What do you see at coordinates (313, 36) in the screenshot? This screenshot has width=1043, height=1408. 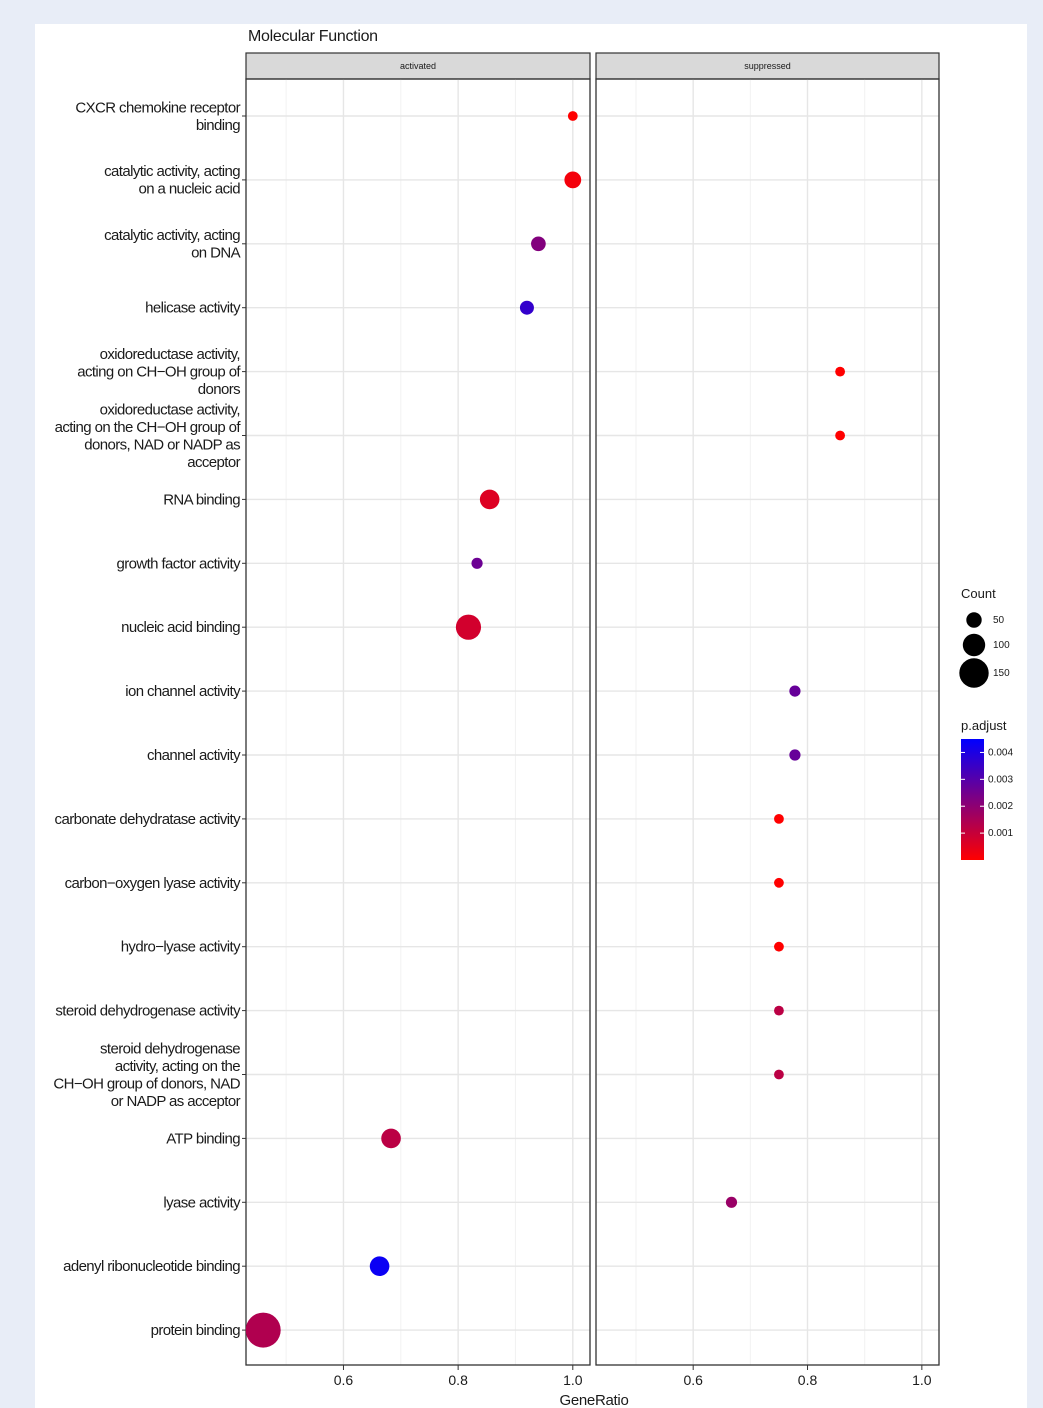 I see `chart-title: Molecular Function` at bounding box center [313, 36].